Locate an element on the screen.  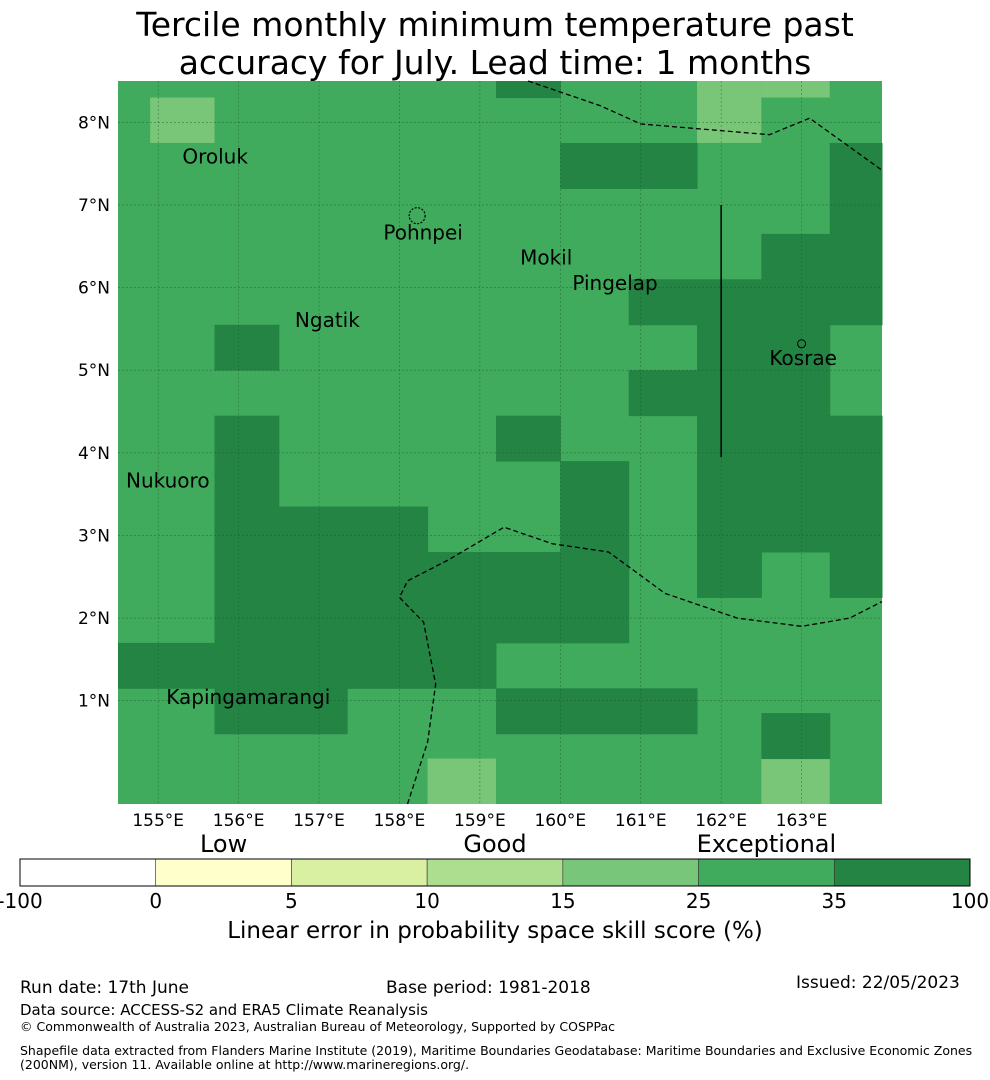
colorbar-tick-label: -100 is located at coordinates (21, 901).